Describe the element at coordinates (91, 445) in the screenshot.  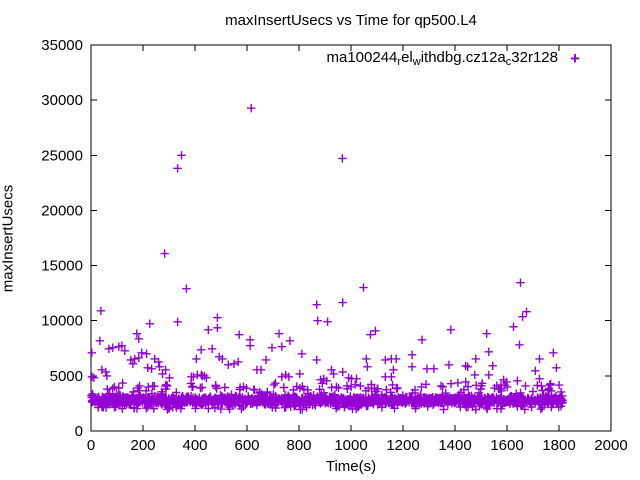
I see `x-tick-label: 0` at that location.